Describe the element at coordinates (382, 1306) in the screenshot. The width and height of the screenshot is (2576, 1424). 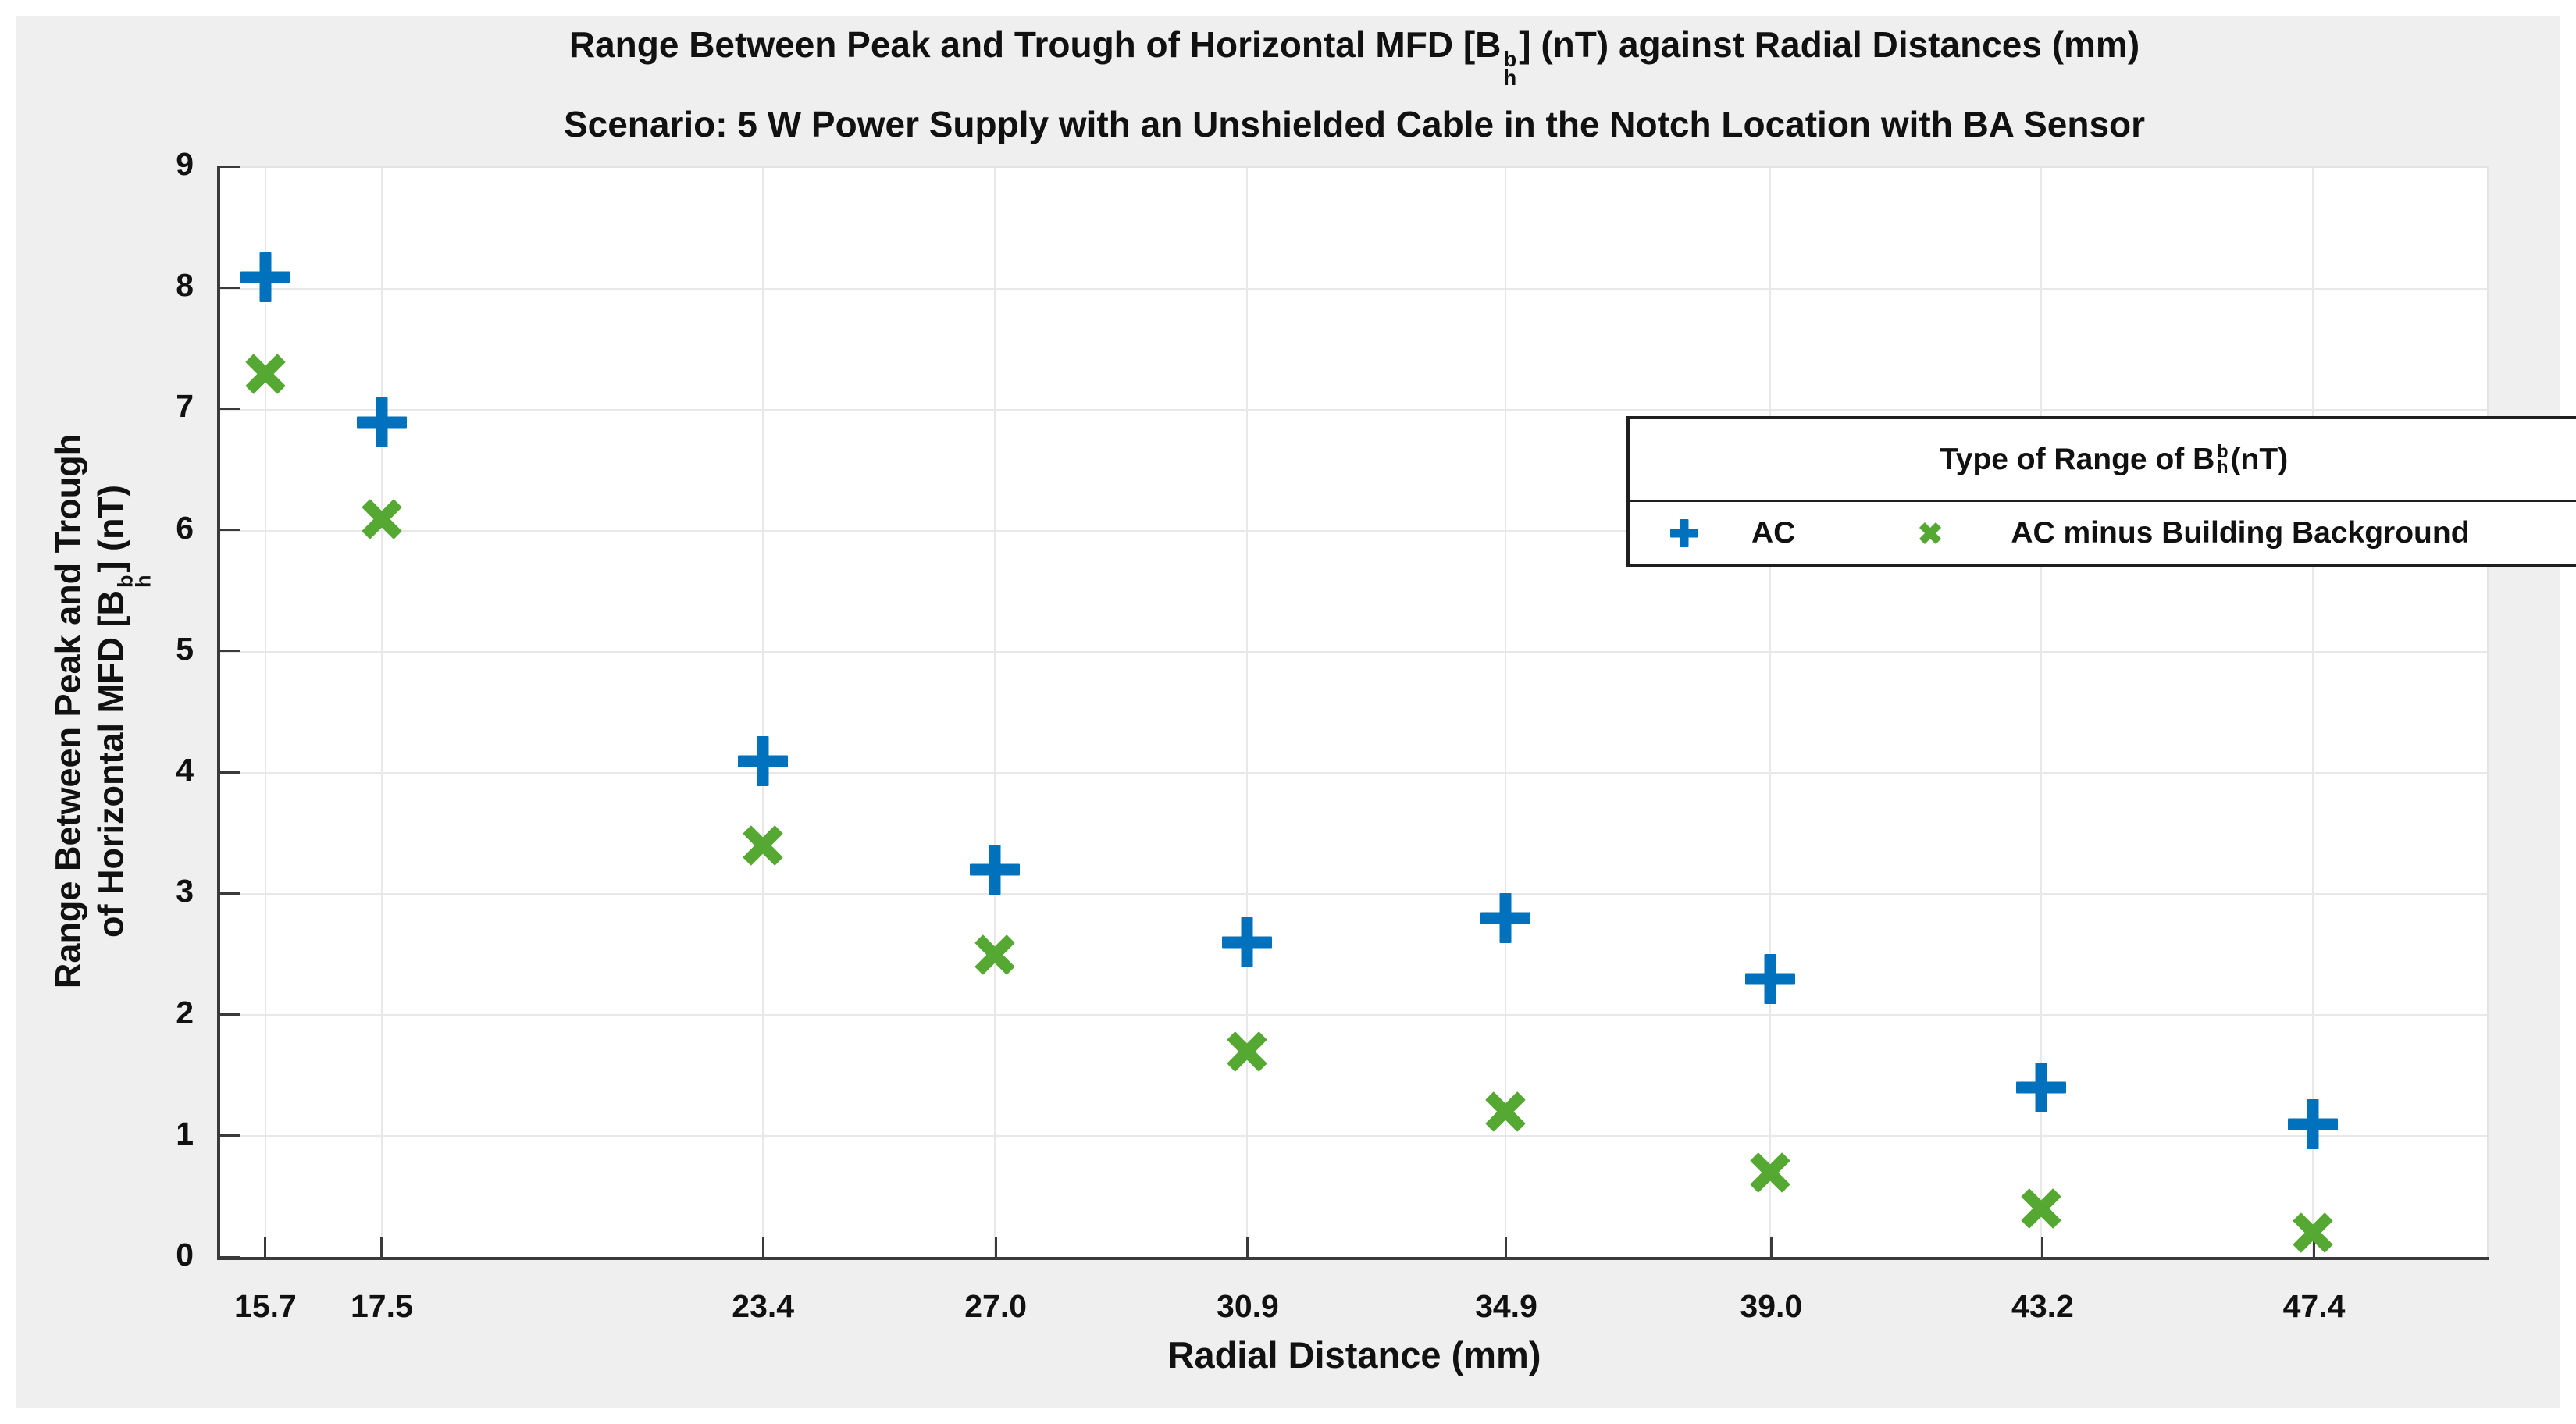
I see `x-tick-label: 17.5` at that location.